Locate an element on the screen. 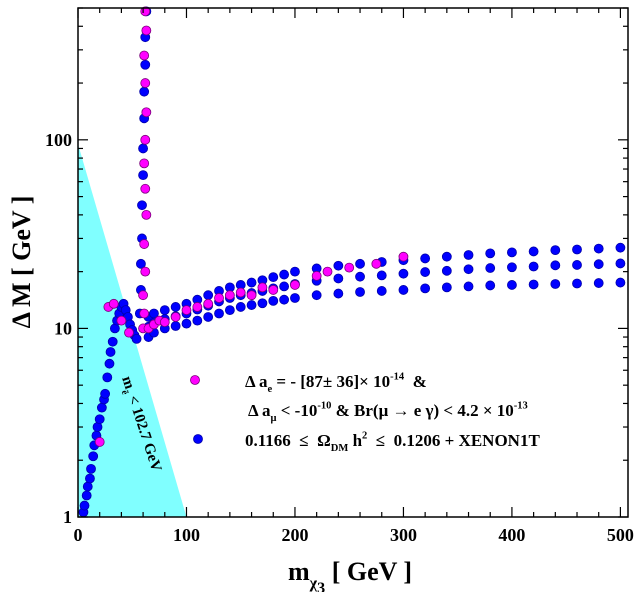  x-tick-label: 200 is located at coordinates (294, 535).